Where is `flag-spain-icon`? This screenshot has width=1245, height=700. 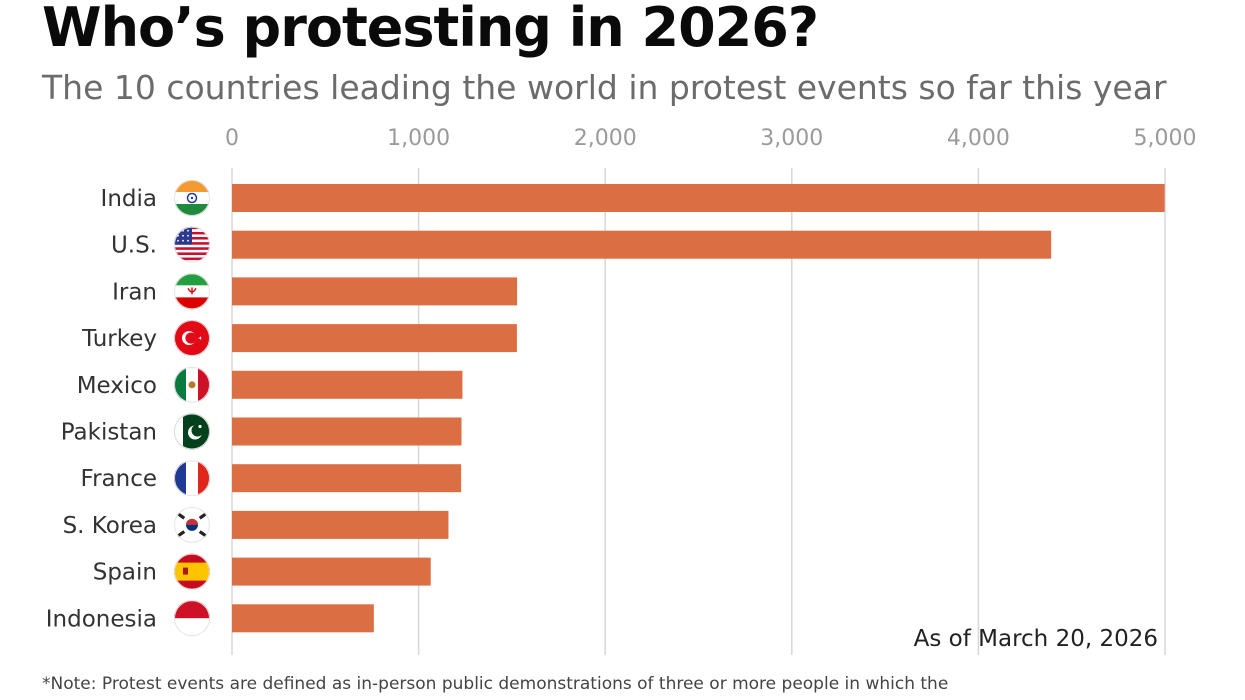
flag-spain-icon is located at coordinates (192, 571).